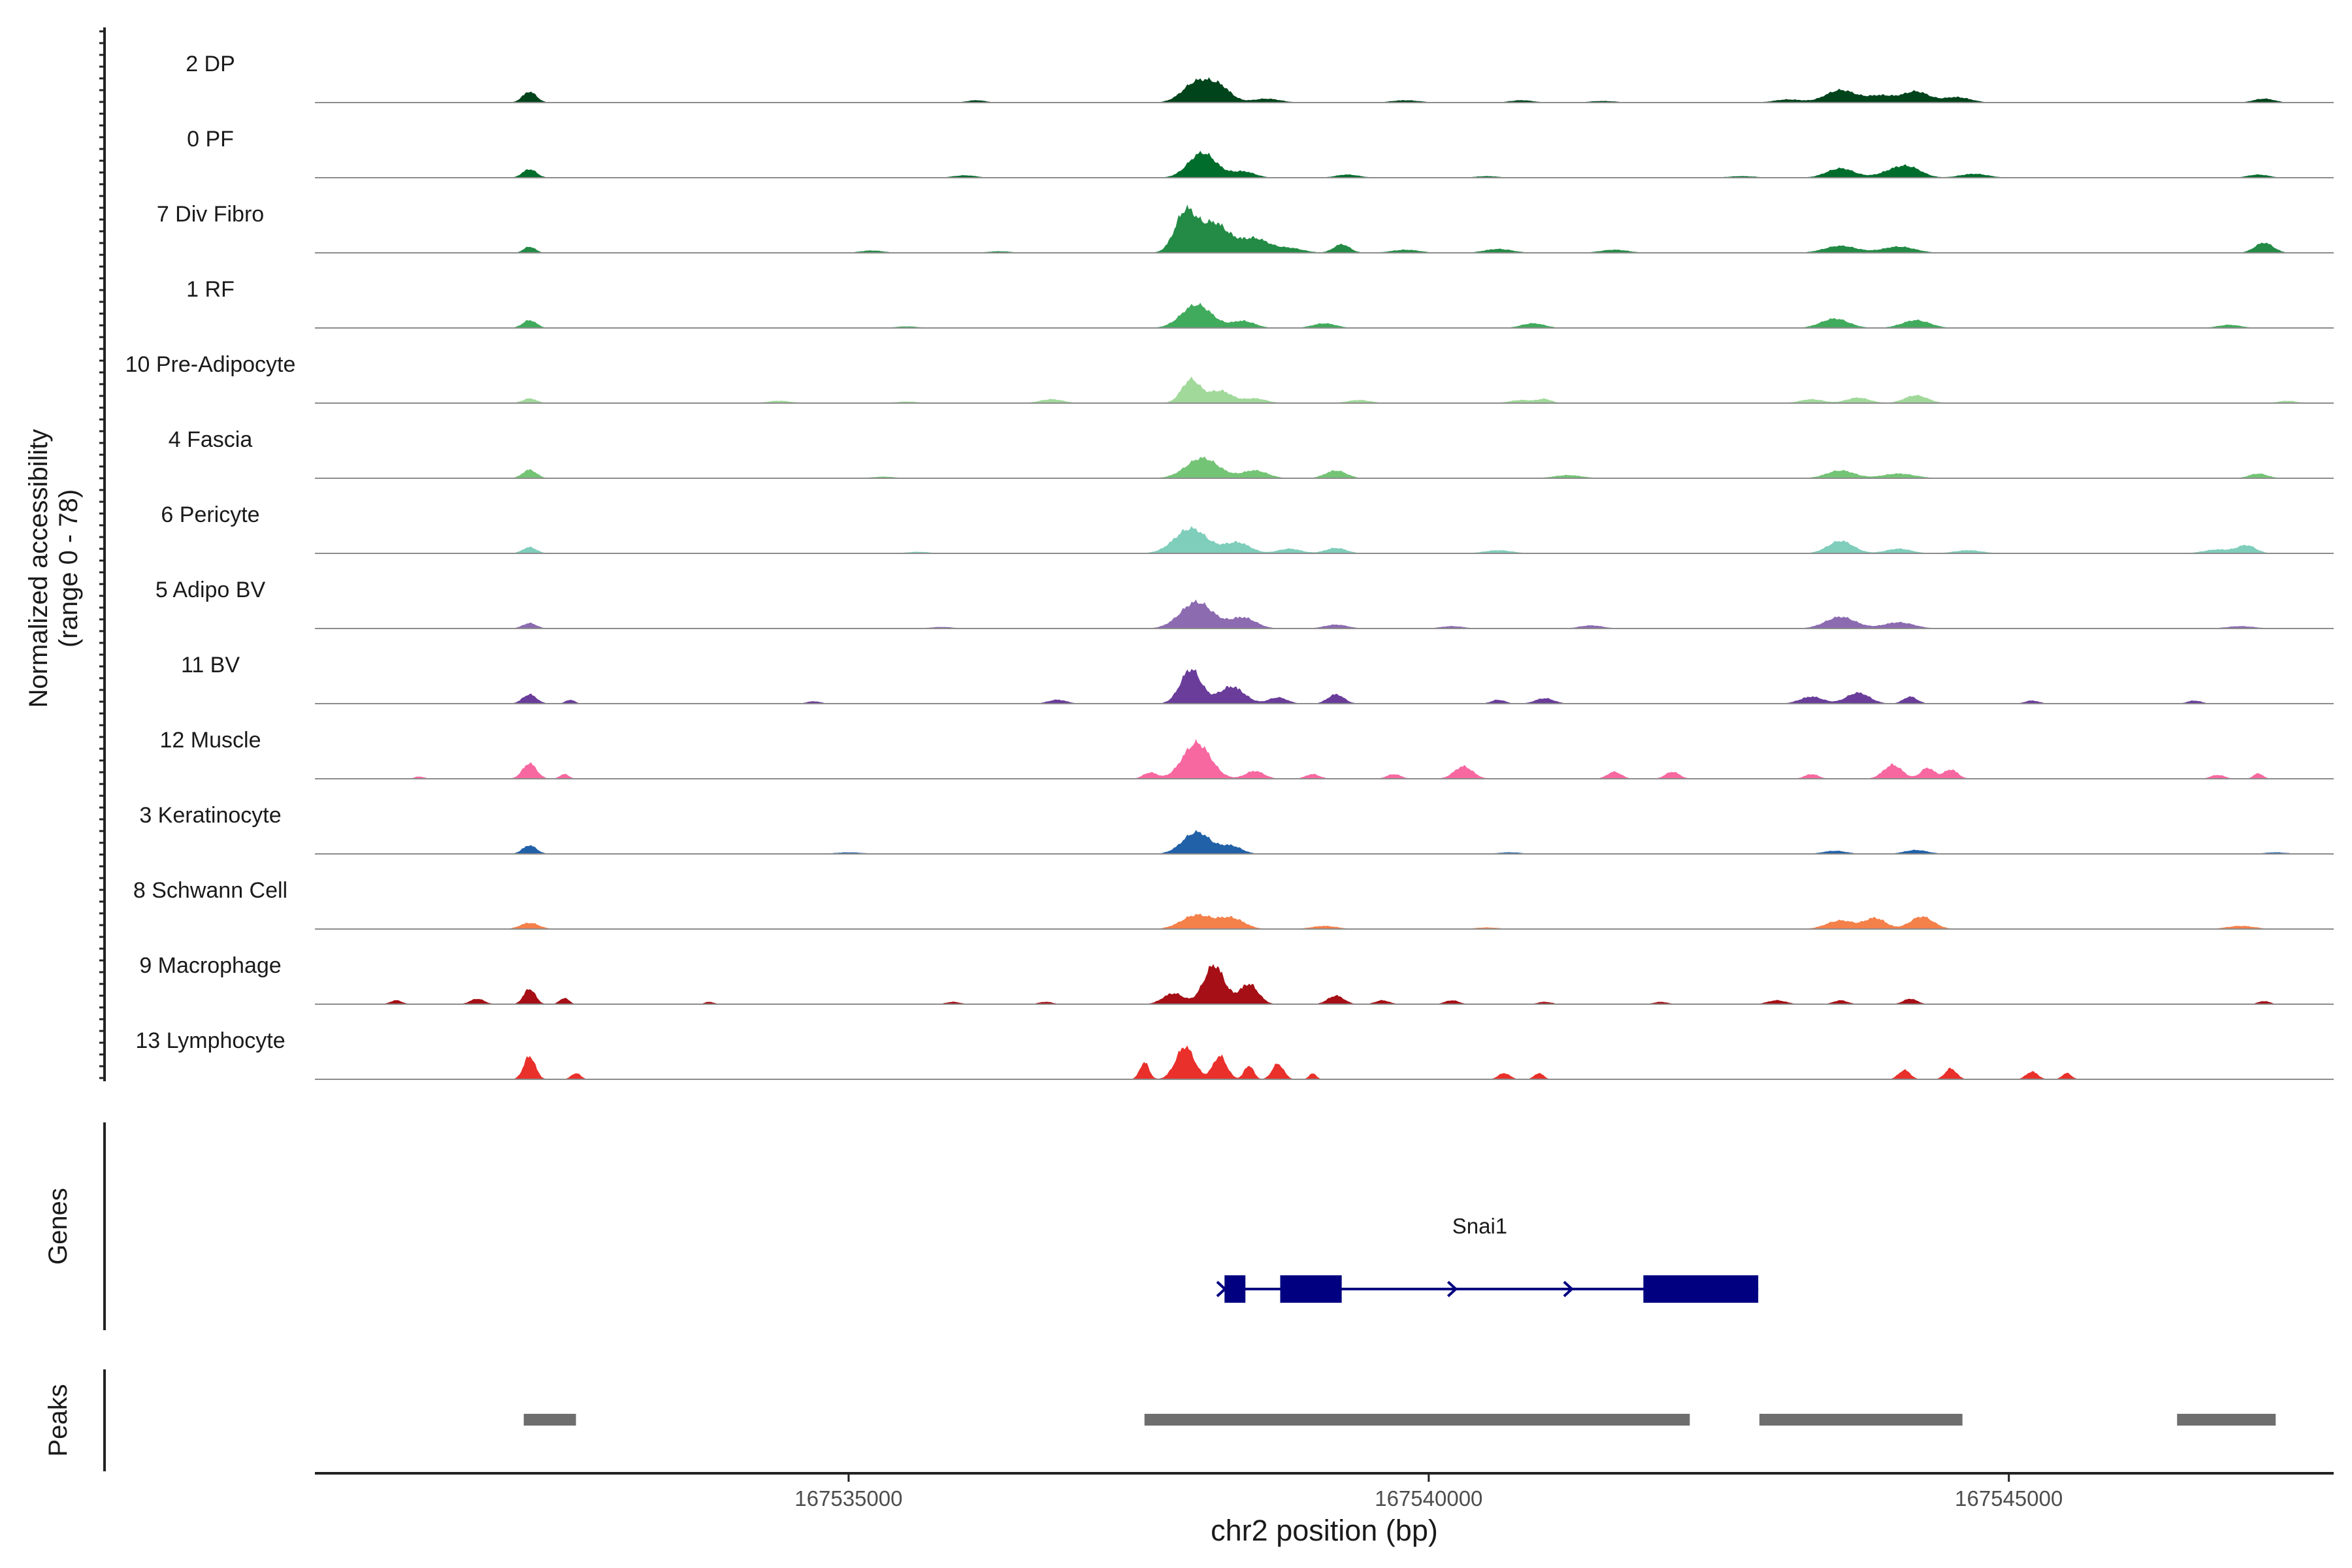 This screenshot has width=2352, height=1568. What do you see at coordinates (1479, 1226) in the screenshot?
I see `gene-name-label: Snai1` at bounding box center [1479, 1226].